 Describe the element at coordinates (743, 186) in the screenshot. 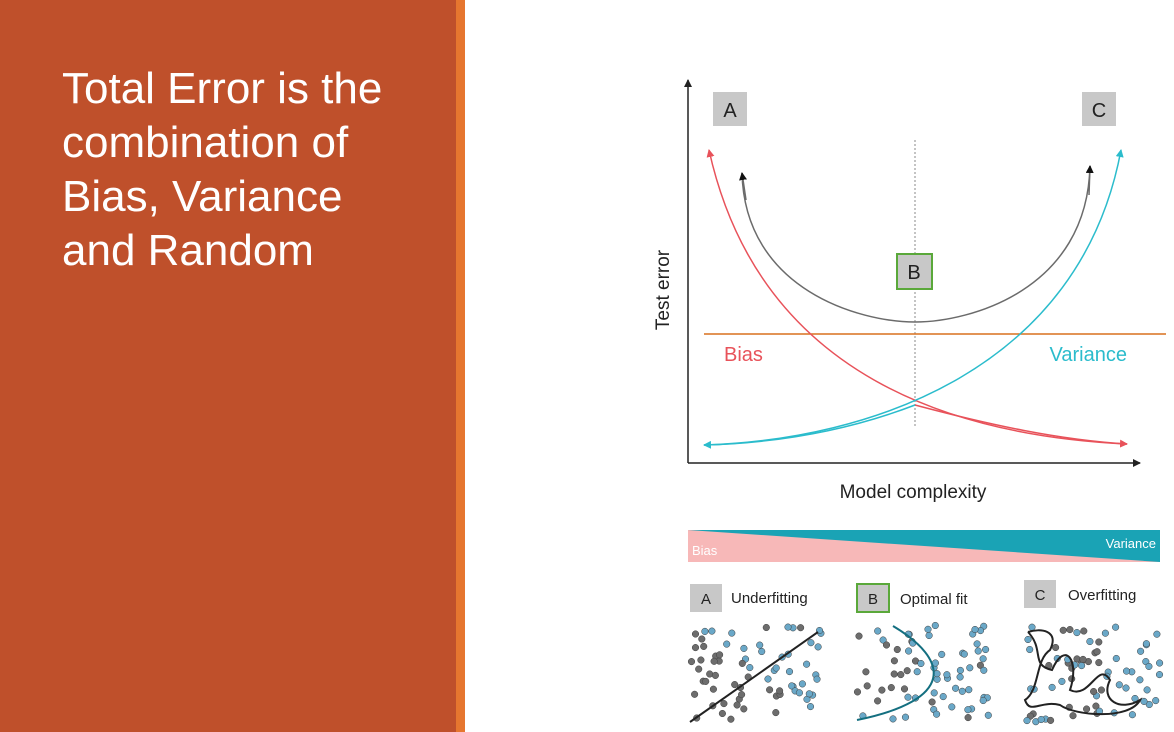

I see `total-error-left-arrow` at that location.